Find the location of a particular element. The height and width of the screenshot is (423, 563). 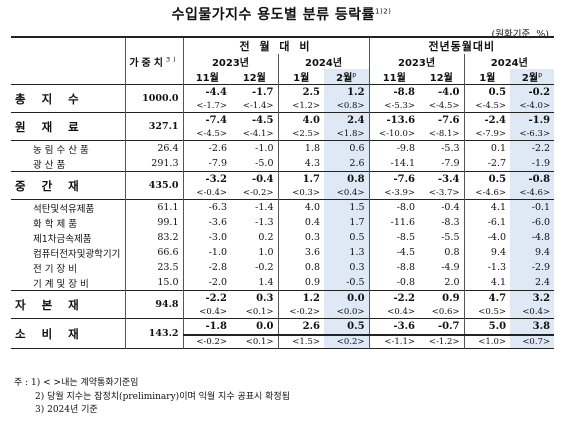

value-cell: -1.9 is located at coordinates (532, 120).